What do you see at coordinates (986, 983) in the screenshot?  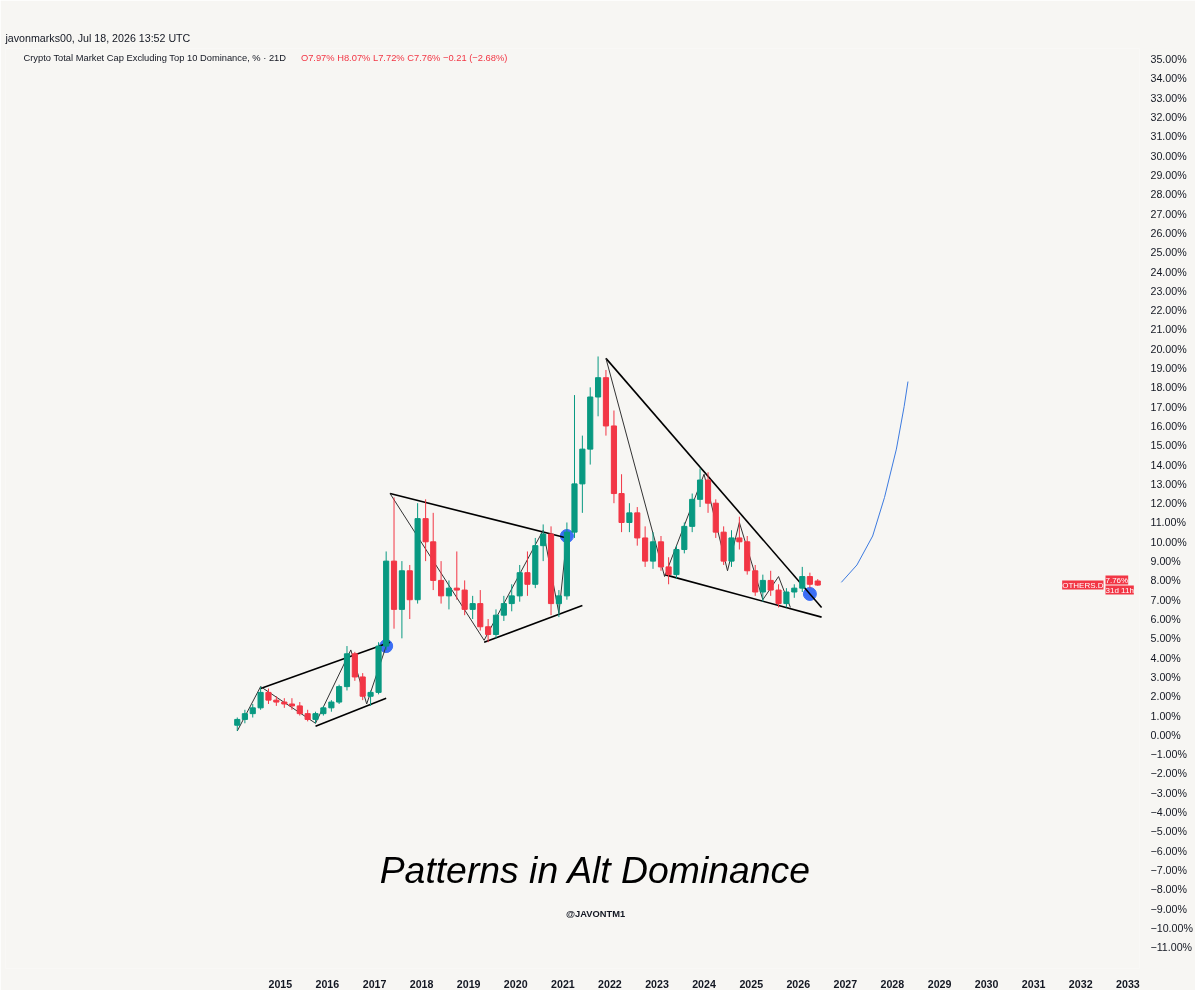 I see `x-tick-label: 2030` at bounding box center [986, 983].